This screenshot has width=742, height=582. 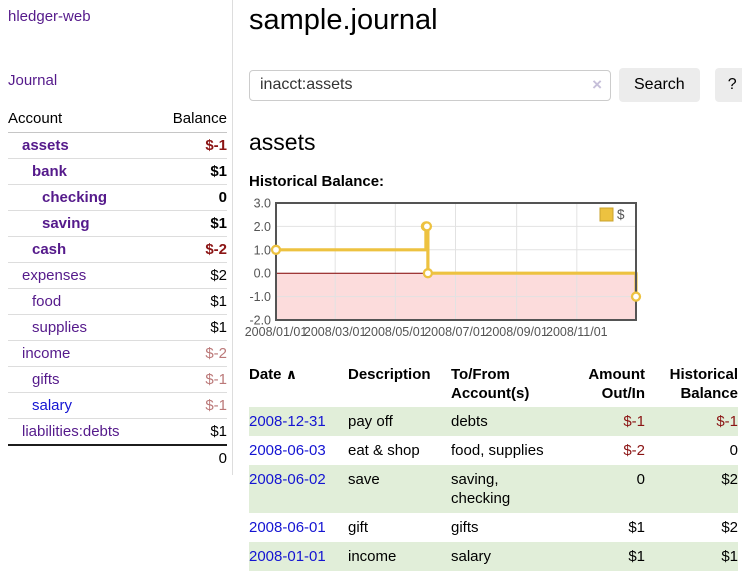 I want to click on account-row: food $1, so click(x=117, y=301).